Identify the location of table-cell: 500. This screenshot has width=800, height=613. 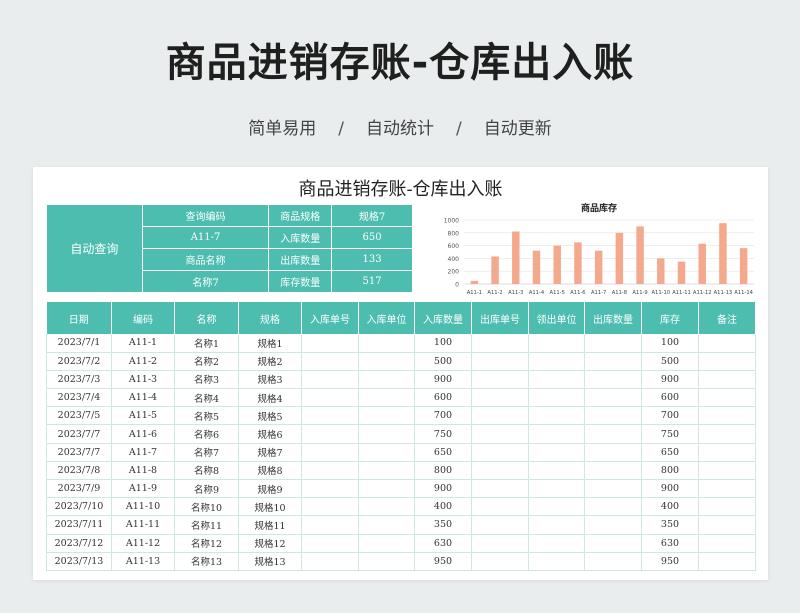
(443, 361).